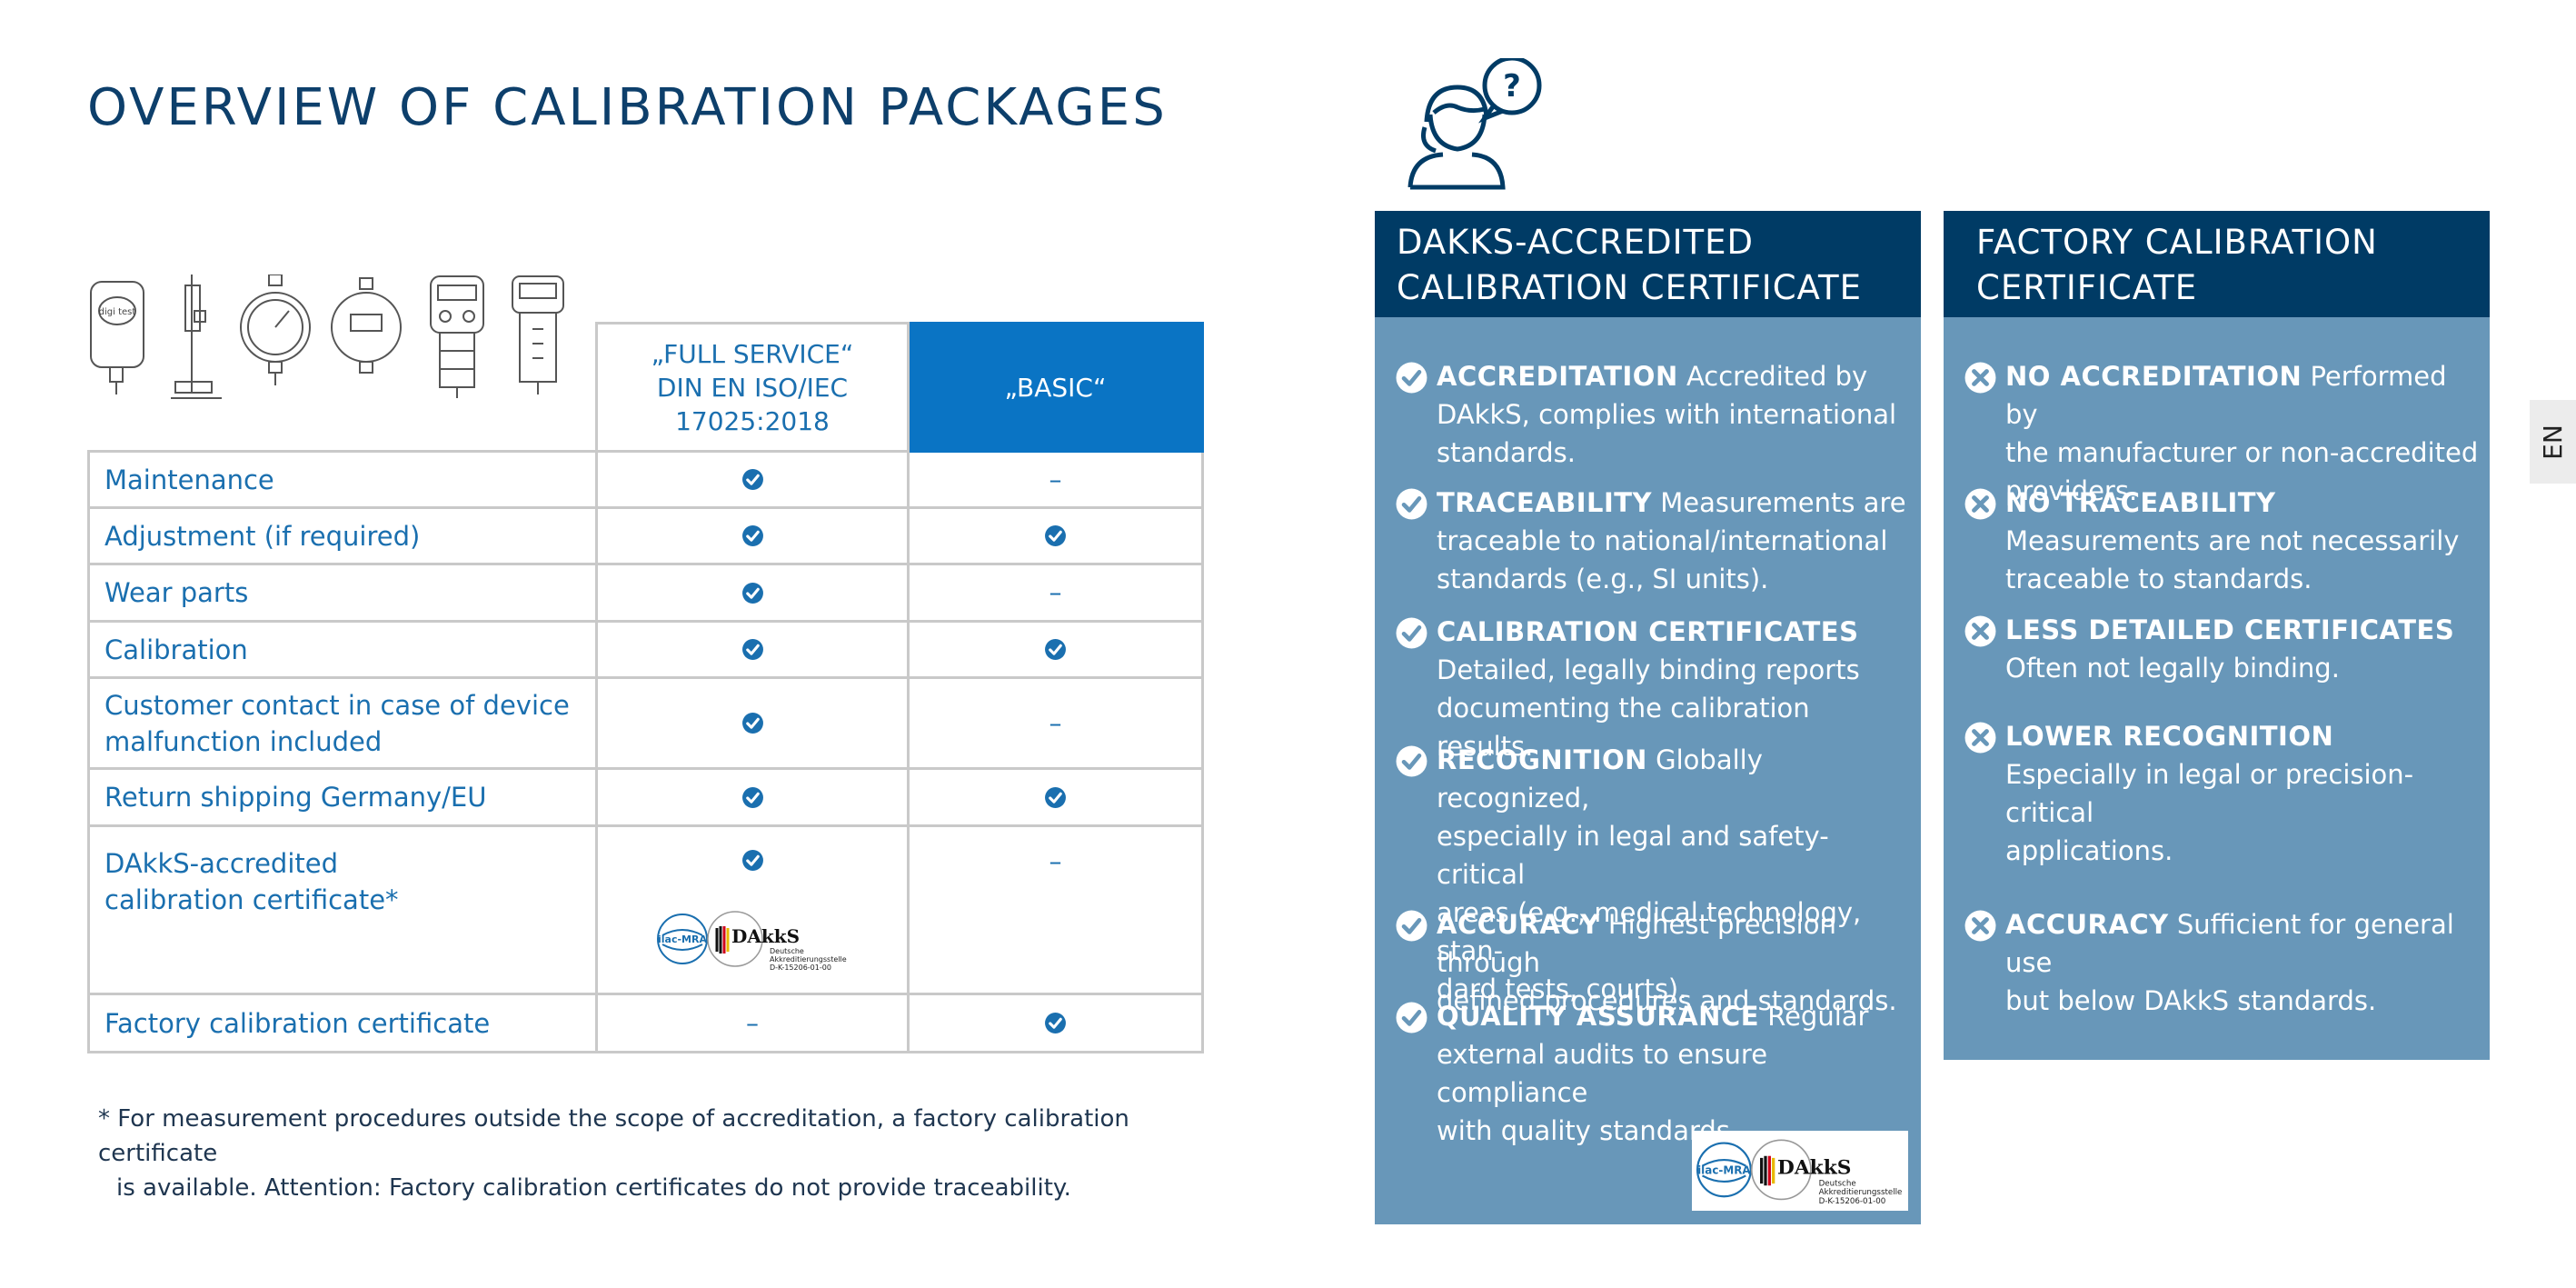 This screenshot has width=2576, height=1288. I want to click on list-item-heading: ACCREDITATION, so click(1558, 376).